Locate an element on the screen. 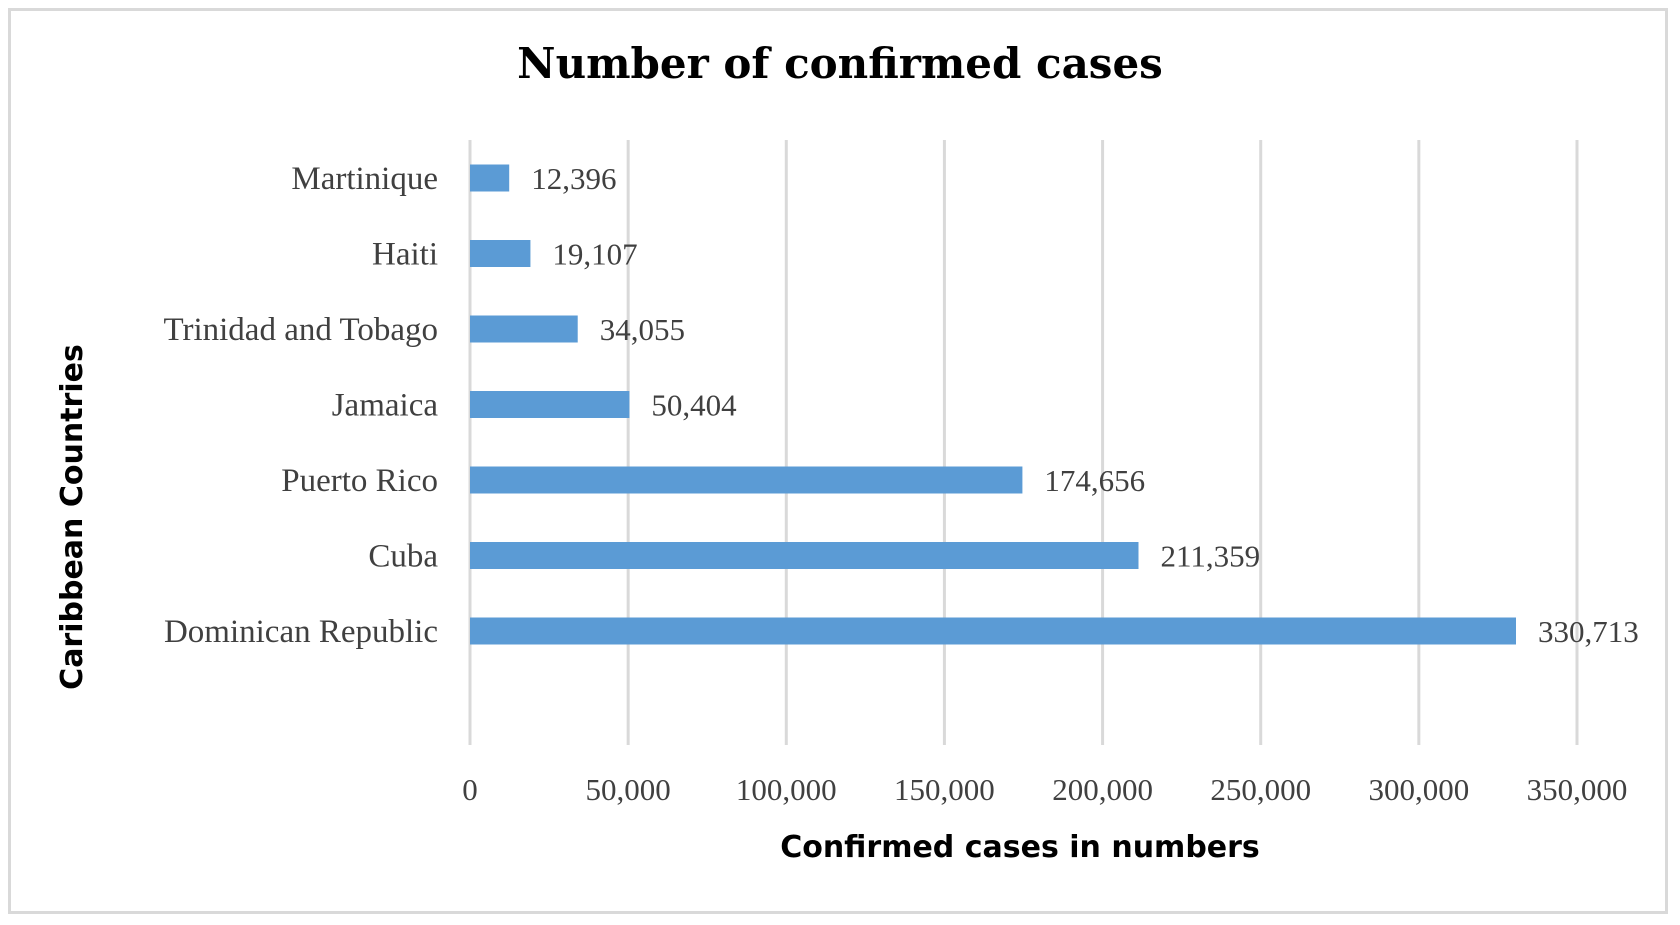 Image resolution: width=1680 pixels, height=925 pixels. data-label: 12,396 is located at coordinates (573, 178).